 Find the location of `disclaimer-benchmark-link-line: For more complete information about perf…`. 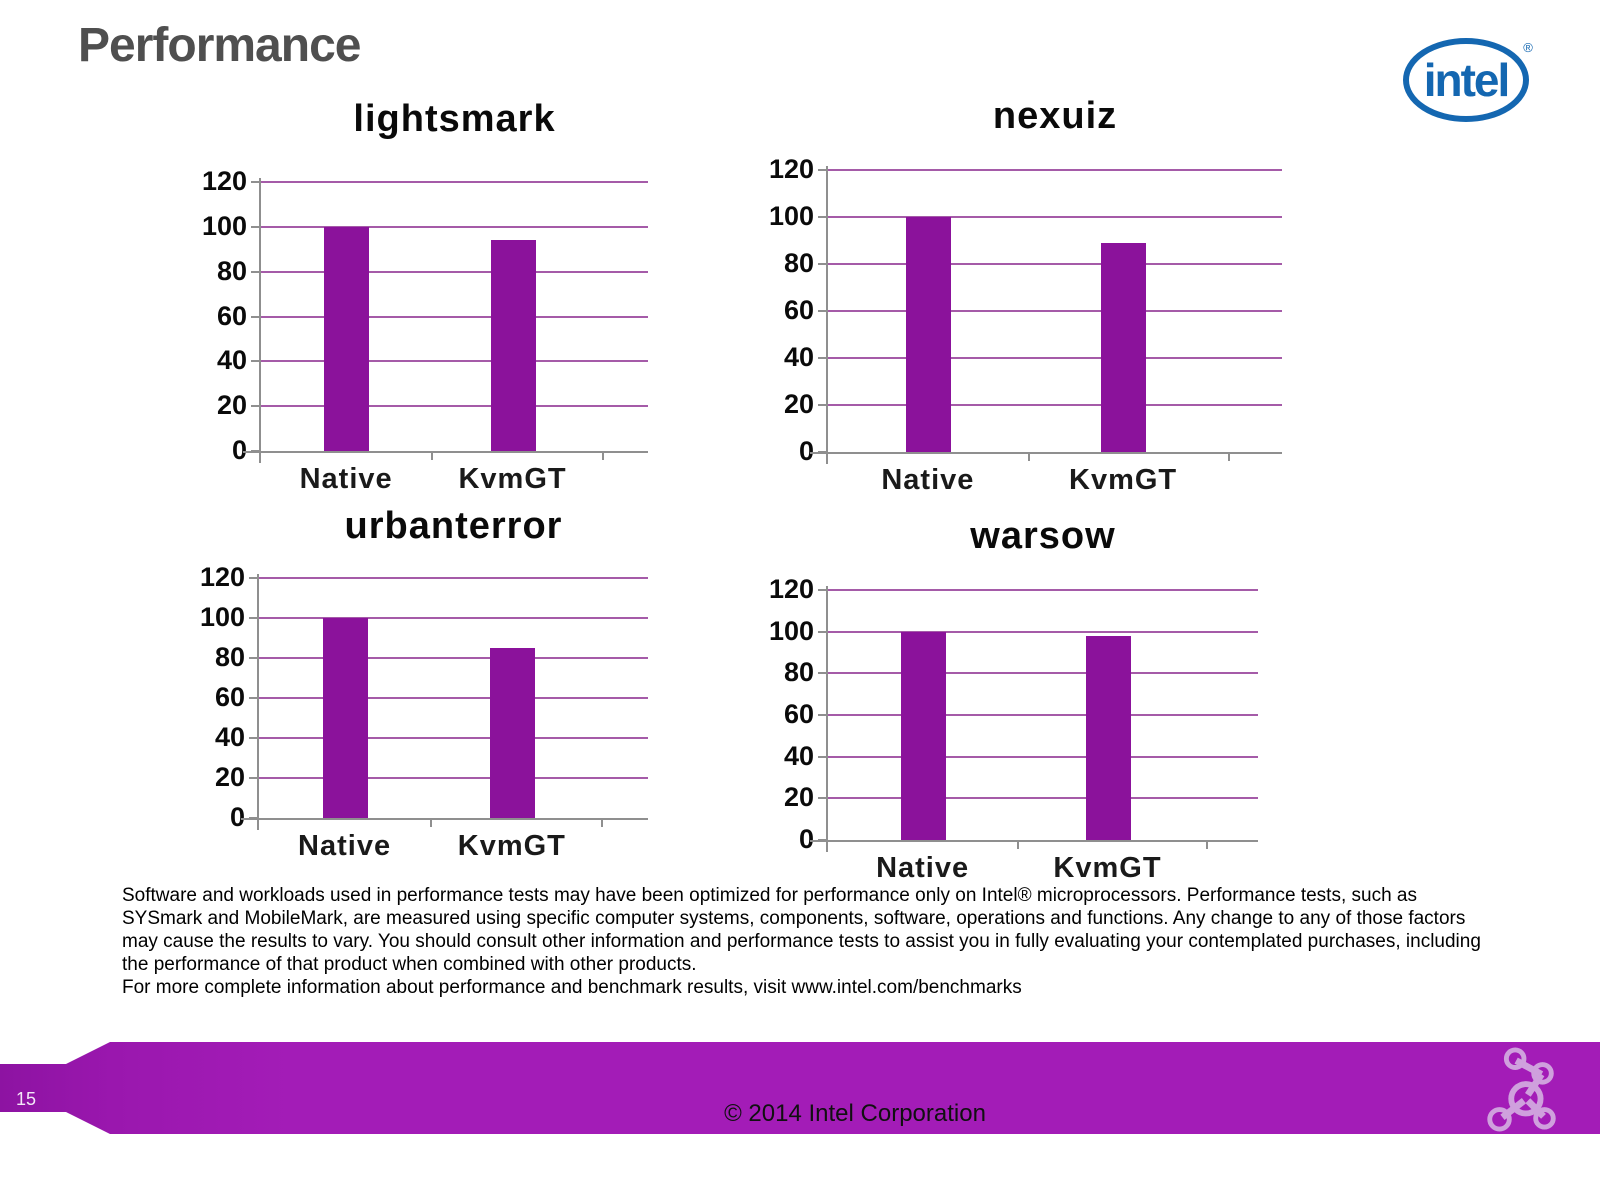

disclaimer-benchmark-link-line: For more complete information about perf… is located at coordinates (572, 987).